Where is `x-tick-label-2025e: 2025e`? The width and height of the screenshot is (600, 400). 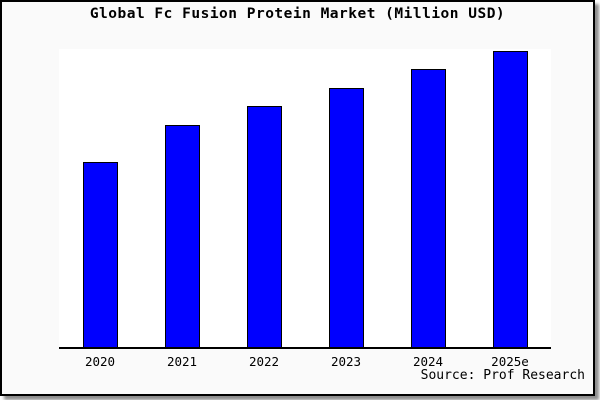 x-tick-label-2025e: 2025e is located at coordinates (510, 361).